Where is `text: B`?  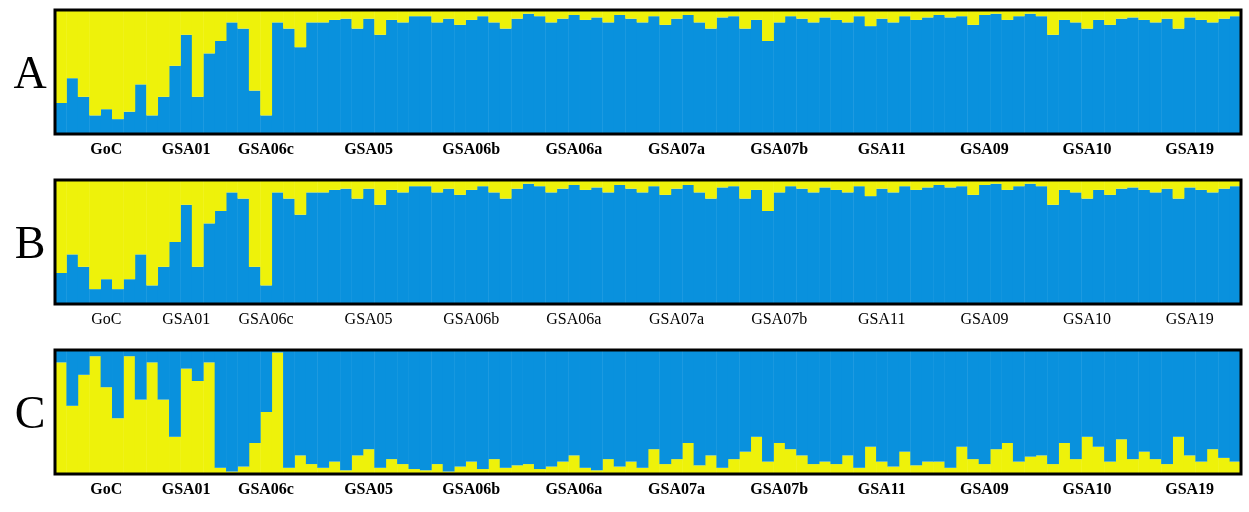
text: B is located at coordinates (30, 242).